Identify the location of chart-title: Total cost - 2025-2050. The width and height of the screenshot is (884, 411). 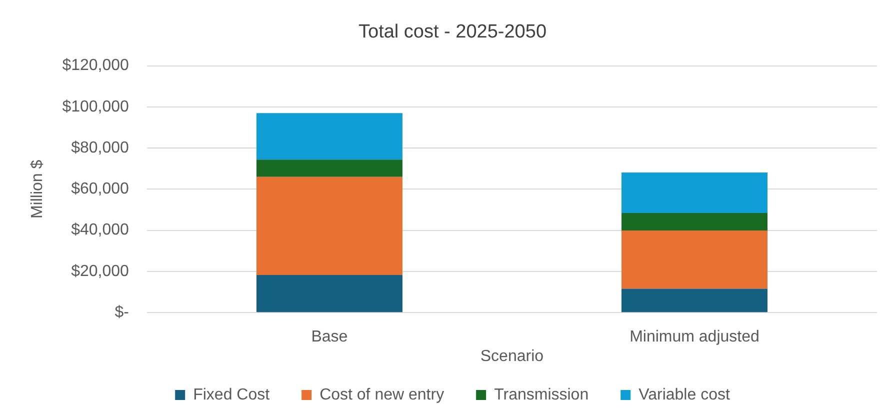
(452, 32).